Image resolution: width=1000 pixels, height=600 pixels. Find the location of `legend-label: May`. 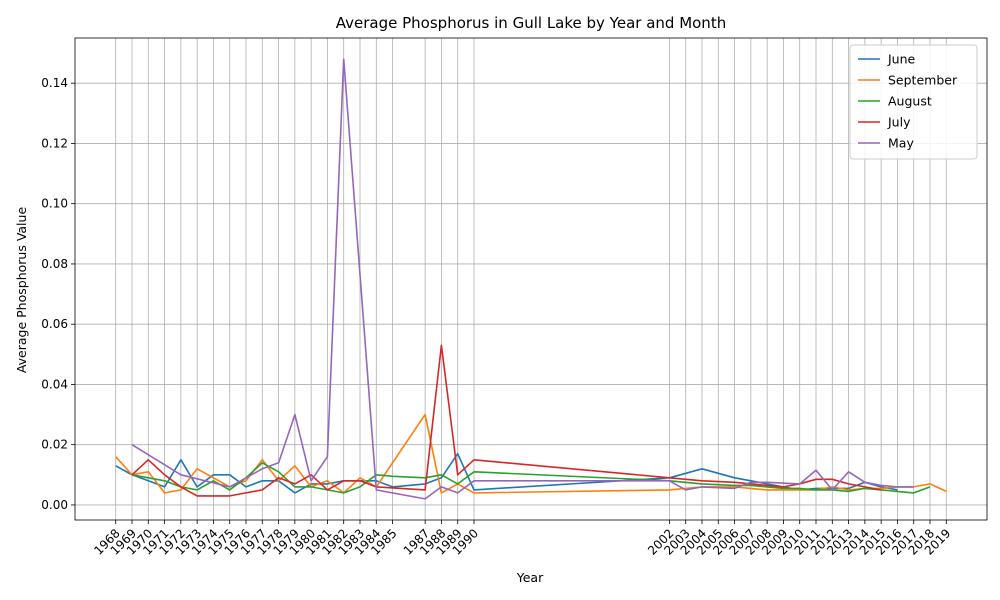

legend-label: May is located at coordinates (901, 143).